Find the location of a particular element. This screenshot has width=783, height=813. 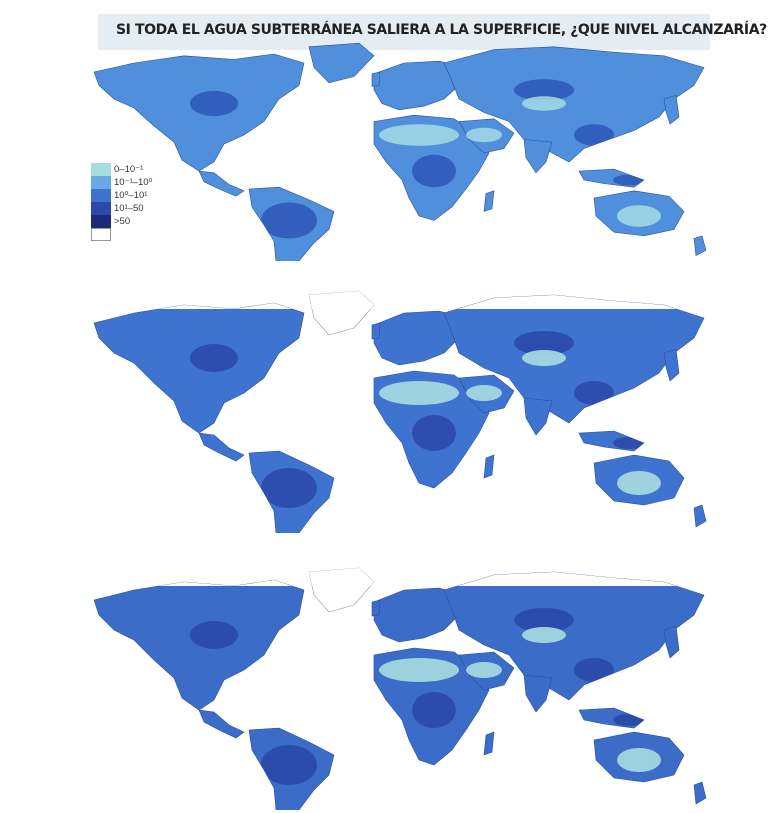

legend-label: 10¹–50 is located at coordinates (129, 208).